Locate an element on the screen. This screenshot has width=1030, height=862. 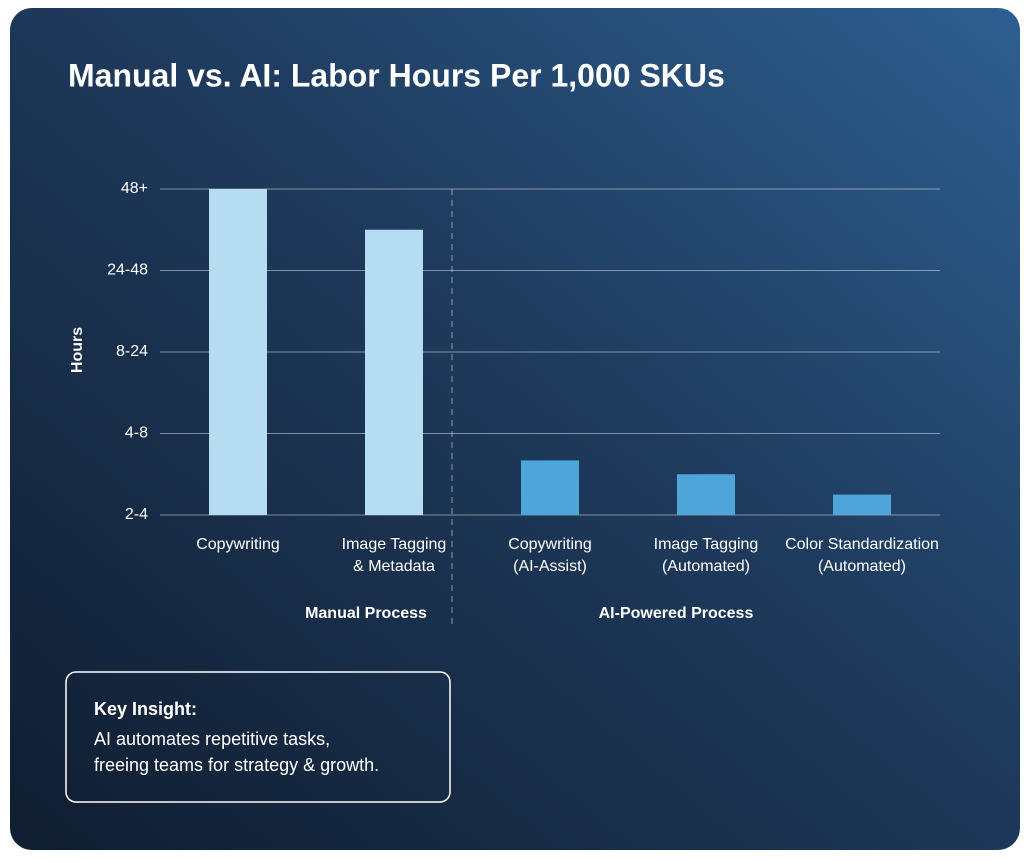
insight-box is located at coordinates (258, 737).